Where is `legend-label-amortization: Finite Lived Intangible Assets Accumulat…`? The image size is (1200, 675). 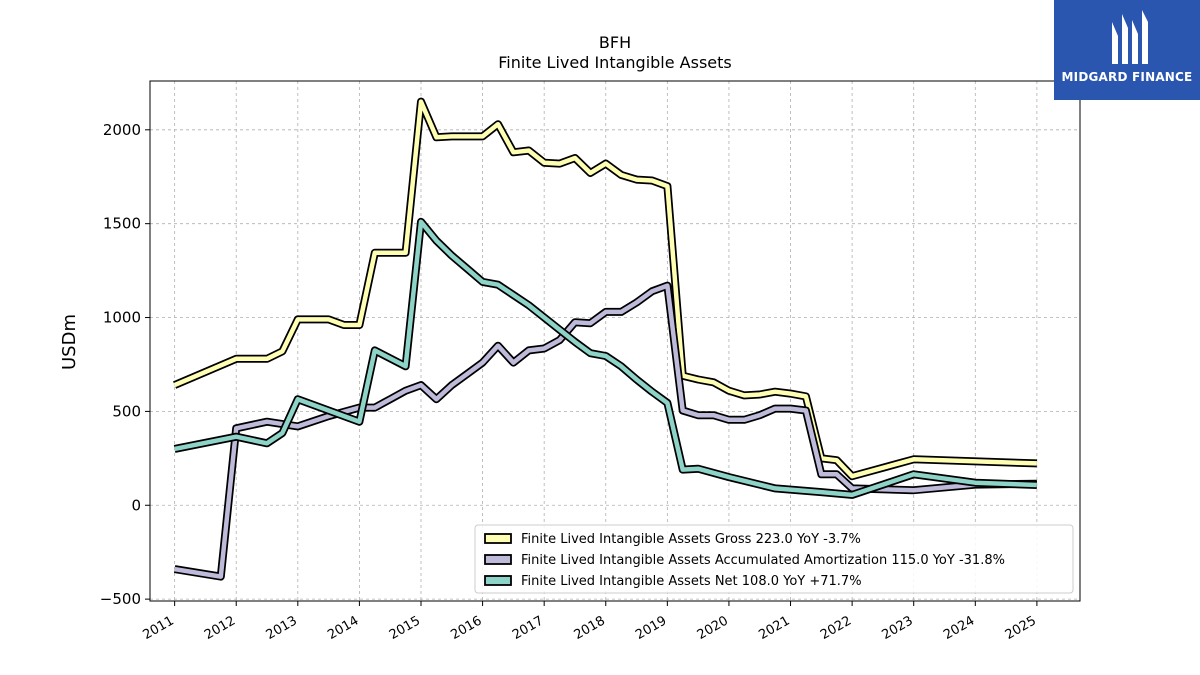
legend-label-amortization: Finite Lived Intangible Assets Accumulat… is located at coordinates (763, 560).